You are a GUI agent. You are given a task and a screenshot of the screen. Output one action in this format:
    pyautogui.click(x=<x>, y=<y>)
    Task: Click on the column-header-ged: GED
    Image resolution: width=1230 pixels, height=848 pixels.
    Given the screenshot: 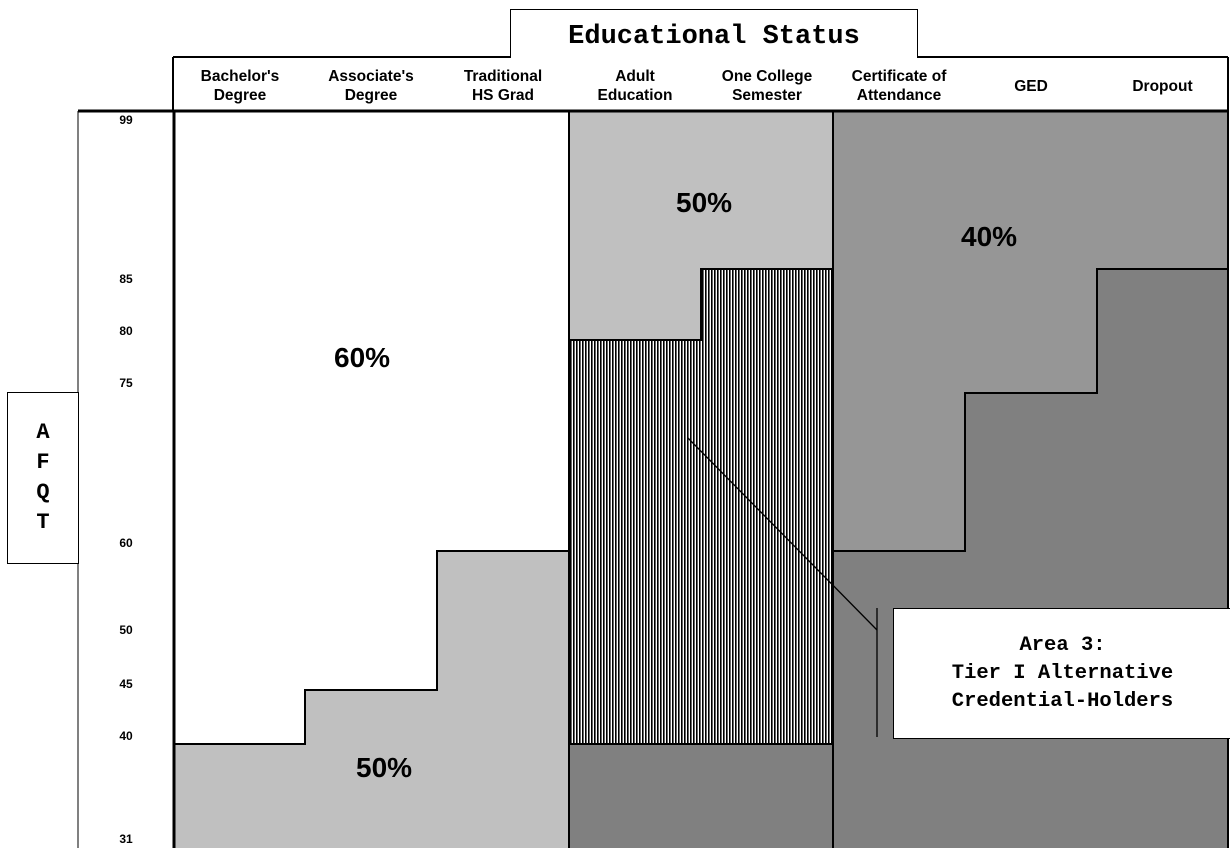 What is the action you would take?
    pyautogui.click(x=1031, y=86)
    